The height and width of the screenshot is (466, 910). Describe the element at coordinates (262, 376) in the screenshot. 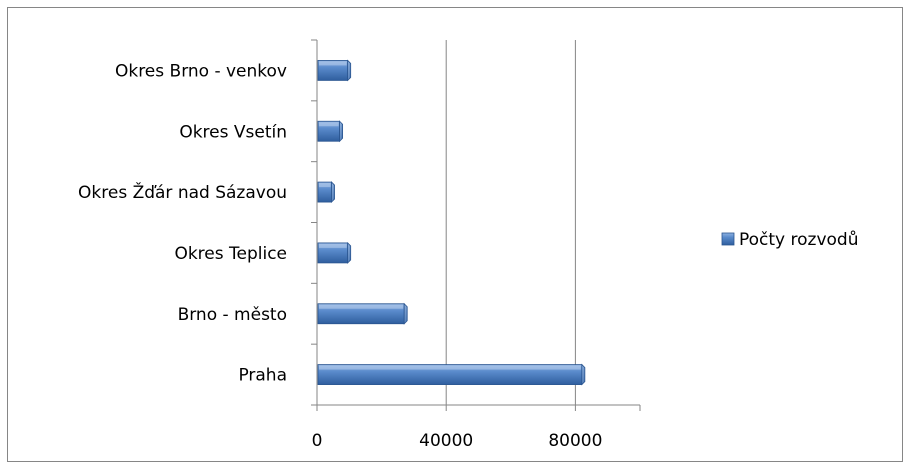

I see `category-label: Praha` at that location.